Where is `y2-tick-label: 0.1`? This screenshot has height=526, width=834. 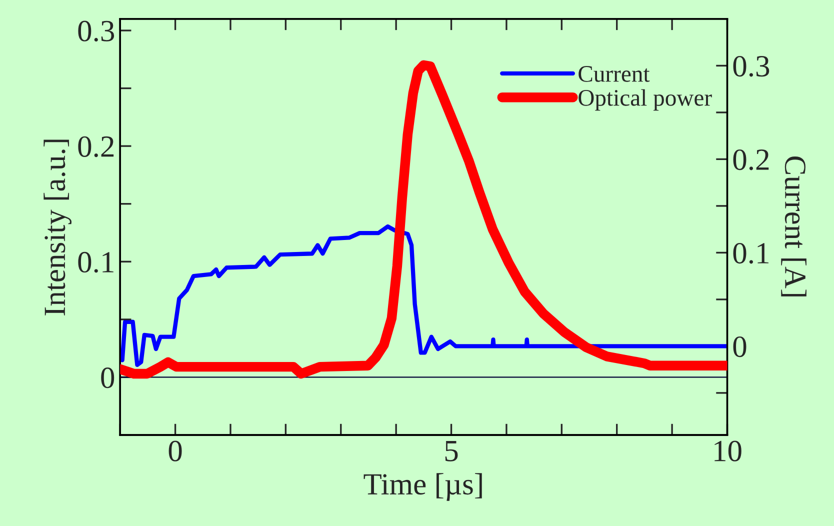
y2-tick-label: 0.1 is located at coordinates (750, 253).